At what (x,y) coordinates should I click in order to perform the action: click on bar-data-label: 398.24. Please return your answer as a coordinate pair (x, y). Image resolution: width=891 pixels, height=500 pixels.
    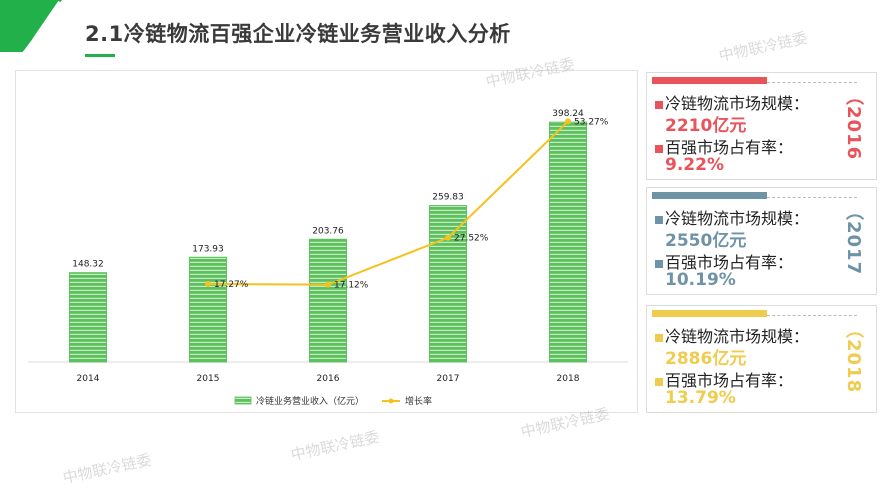
    Looking at the image, I should click on (568, 114).